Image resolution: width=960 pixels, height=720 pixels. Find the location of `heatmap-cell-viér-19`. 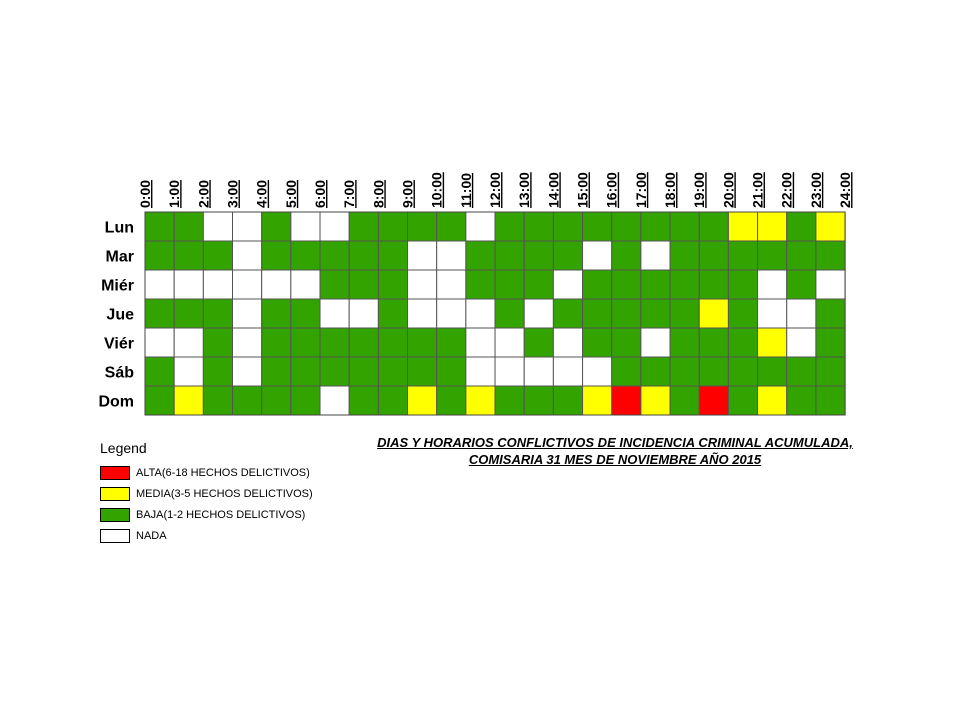

heatmap-cell-viér-19 is located at coordinates (713, 342).